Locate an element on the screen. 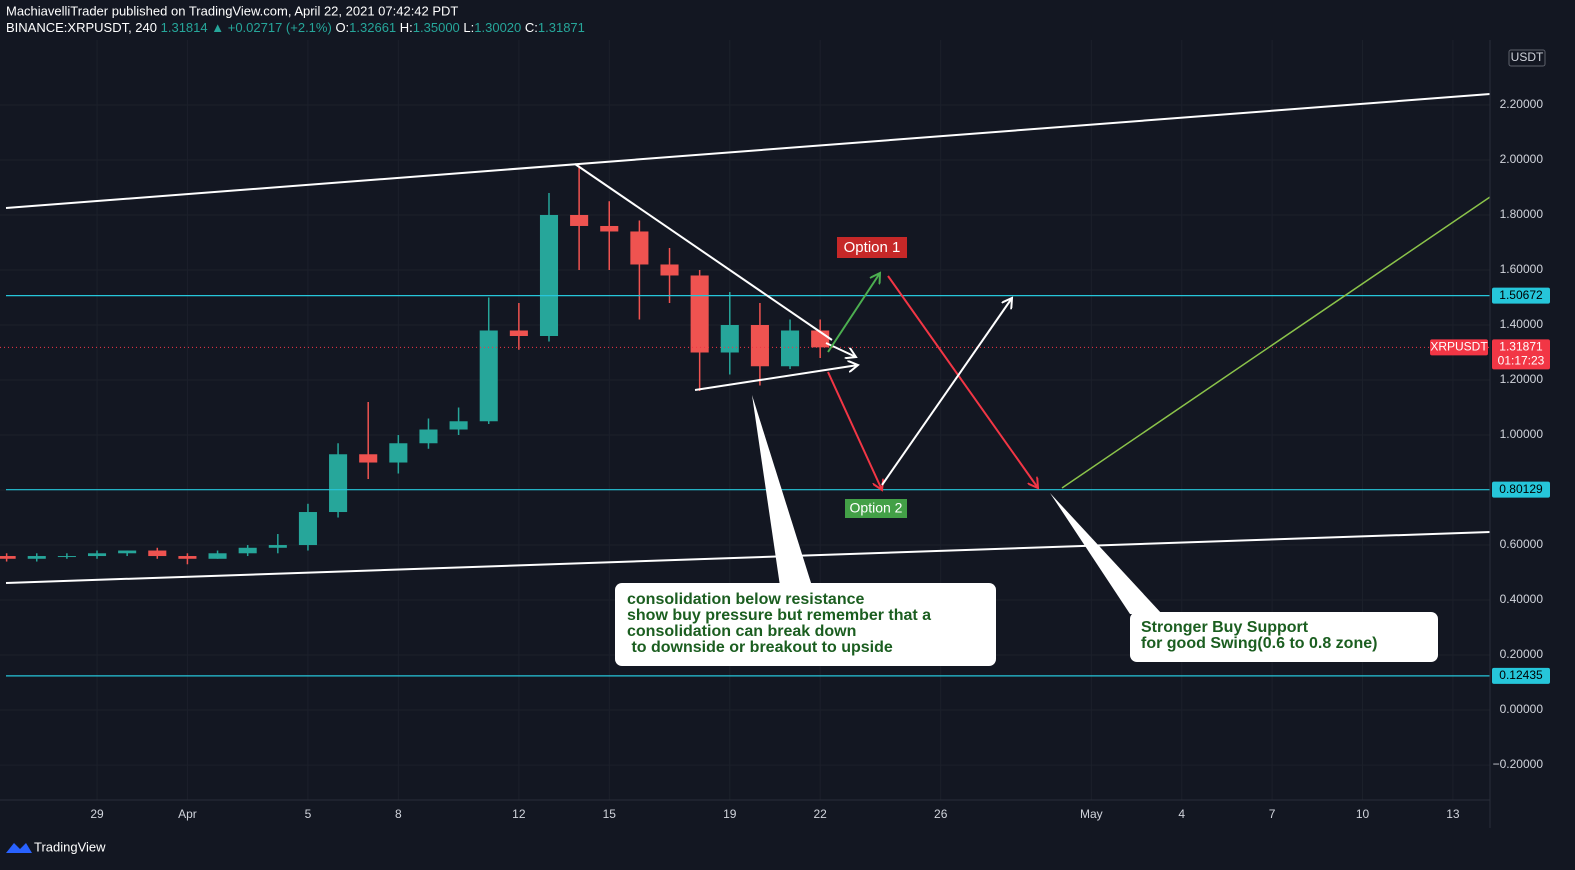 The height and width of the screenshot is (870, 1575). x-tick-label: 5 is located at coordinates (308, 814).